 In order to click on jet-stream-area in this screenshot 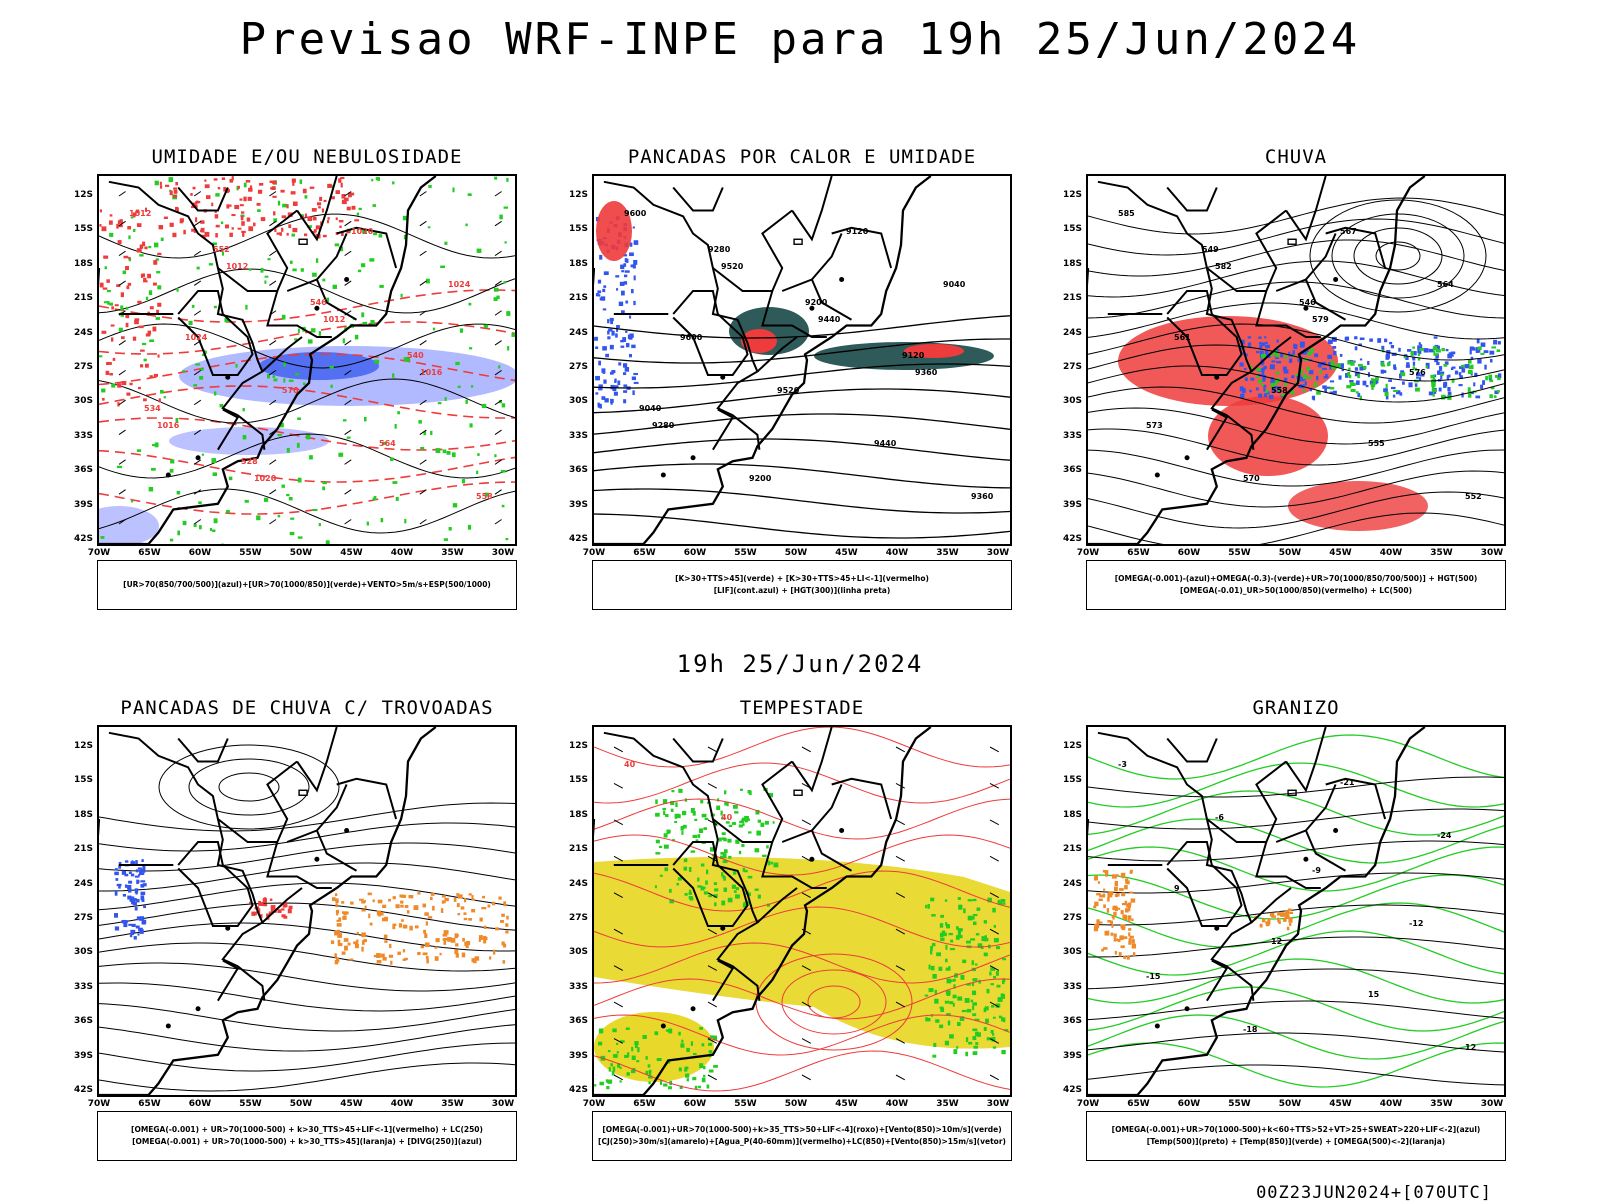, I will do `click(802, 953)`.